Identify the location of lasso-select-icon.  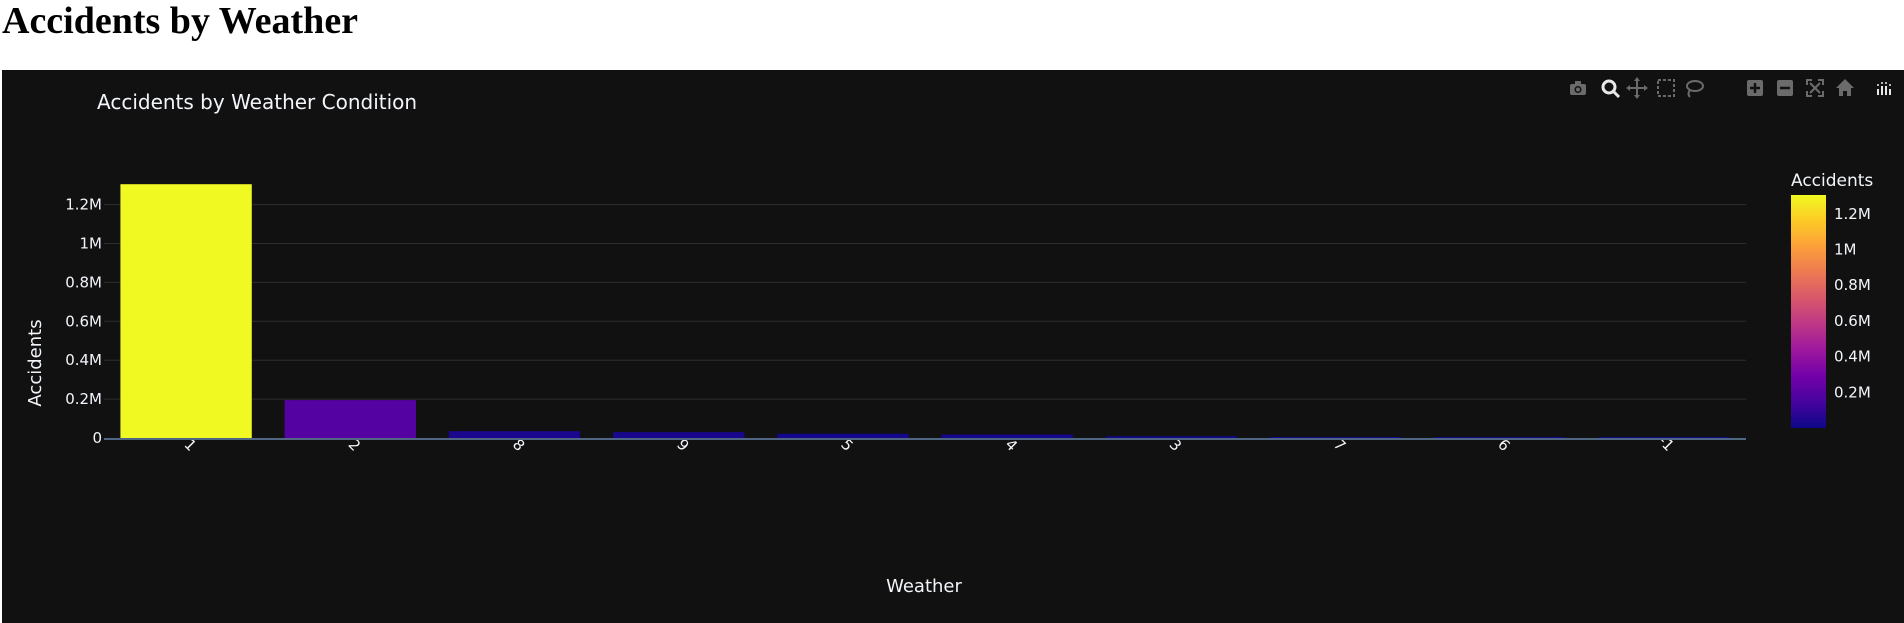
(1694, 88).